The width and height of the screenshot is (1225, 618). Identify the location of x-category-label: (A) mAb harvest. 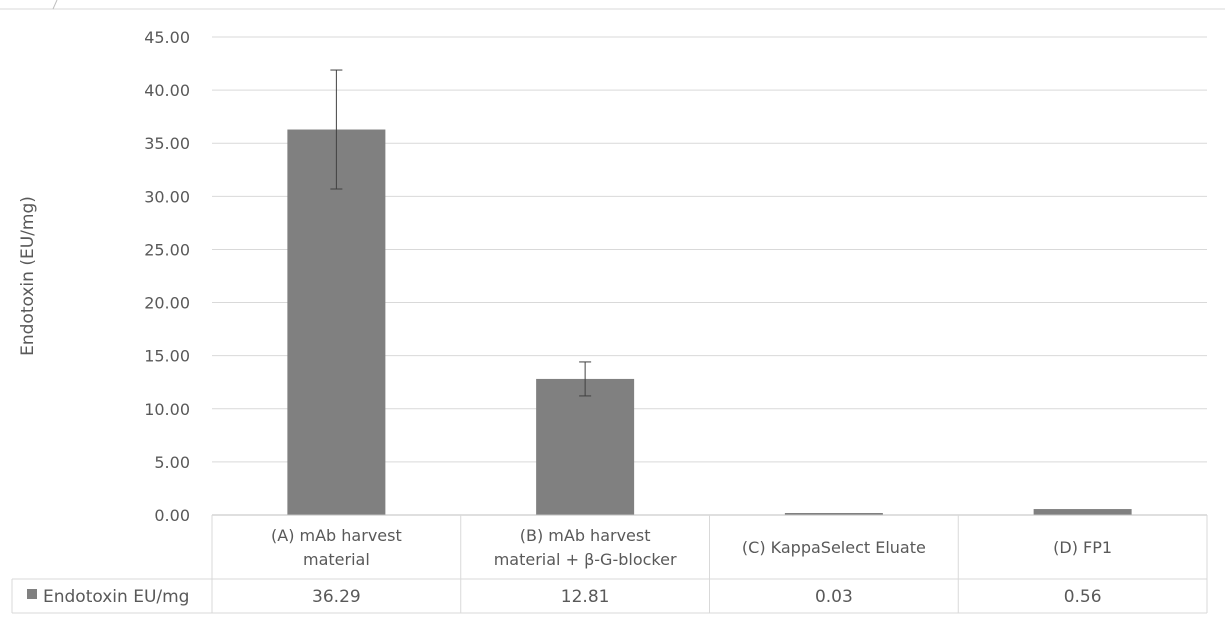
(336, 535).